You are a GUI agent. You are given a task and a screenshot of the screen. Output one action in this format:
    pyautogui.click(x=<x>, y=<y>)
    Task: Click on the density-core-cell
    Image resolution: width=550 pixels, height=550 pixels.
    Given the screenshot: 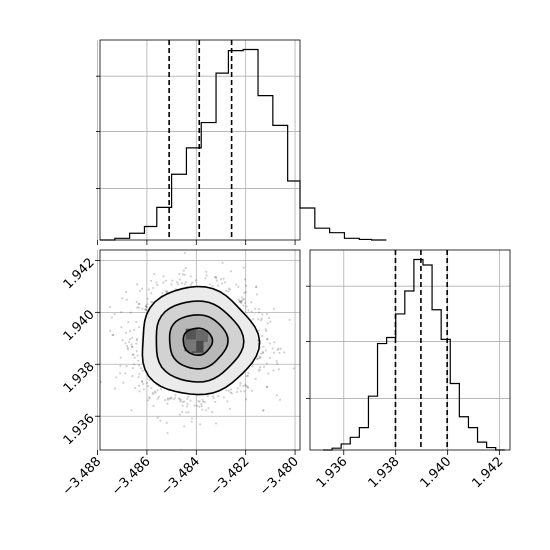 What is the action you would take?
    pyautogui.click(x=191, y=334)
    